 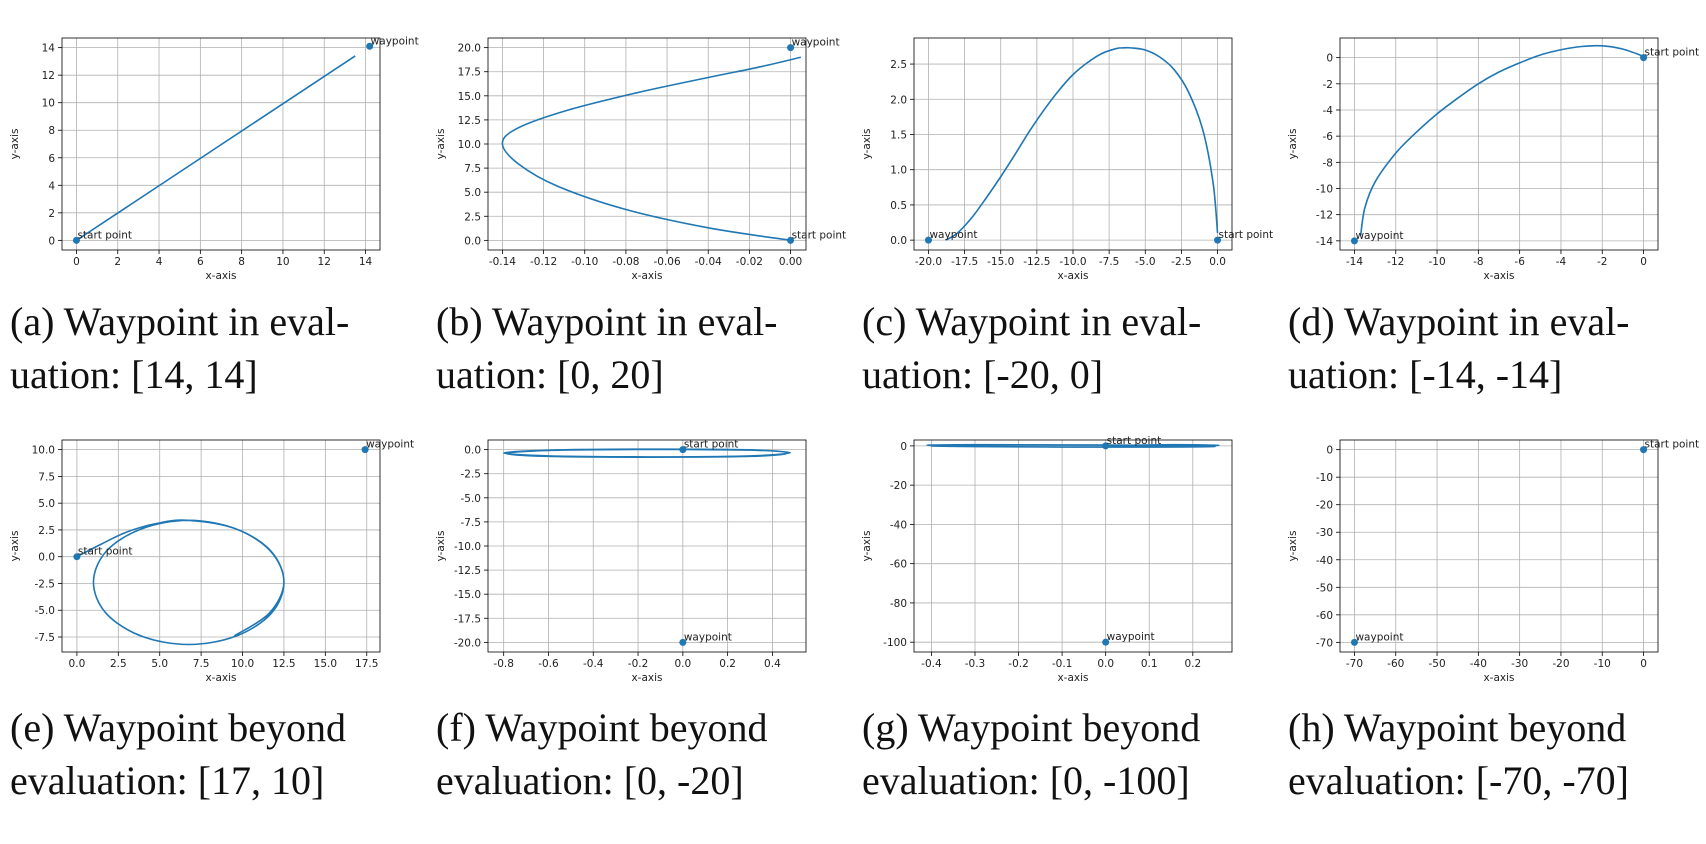 I want to click on y-tick-label: 7.5, so click(x=46, y=477).